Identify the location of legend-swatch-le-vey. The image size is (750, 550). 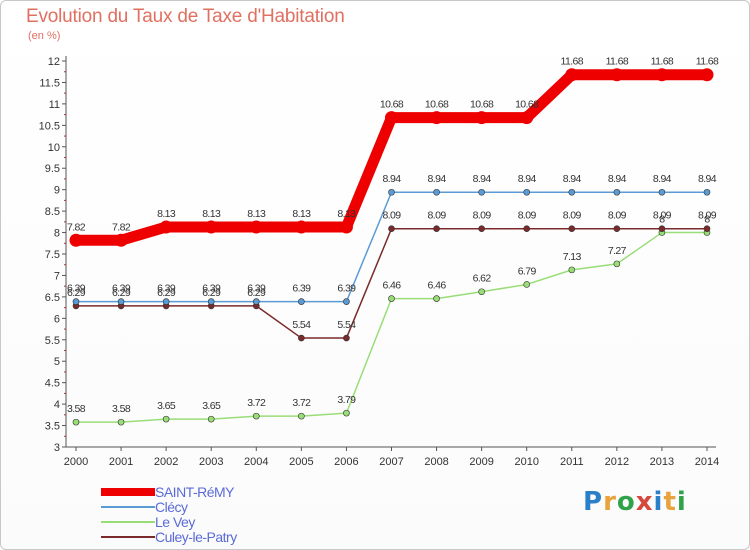
(128, 522).